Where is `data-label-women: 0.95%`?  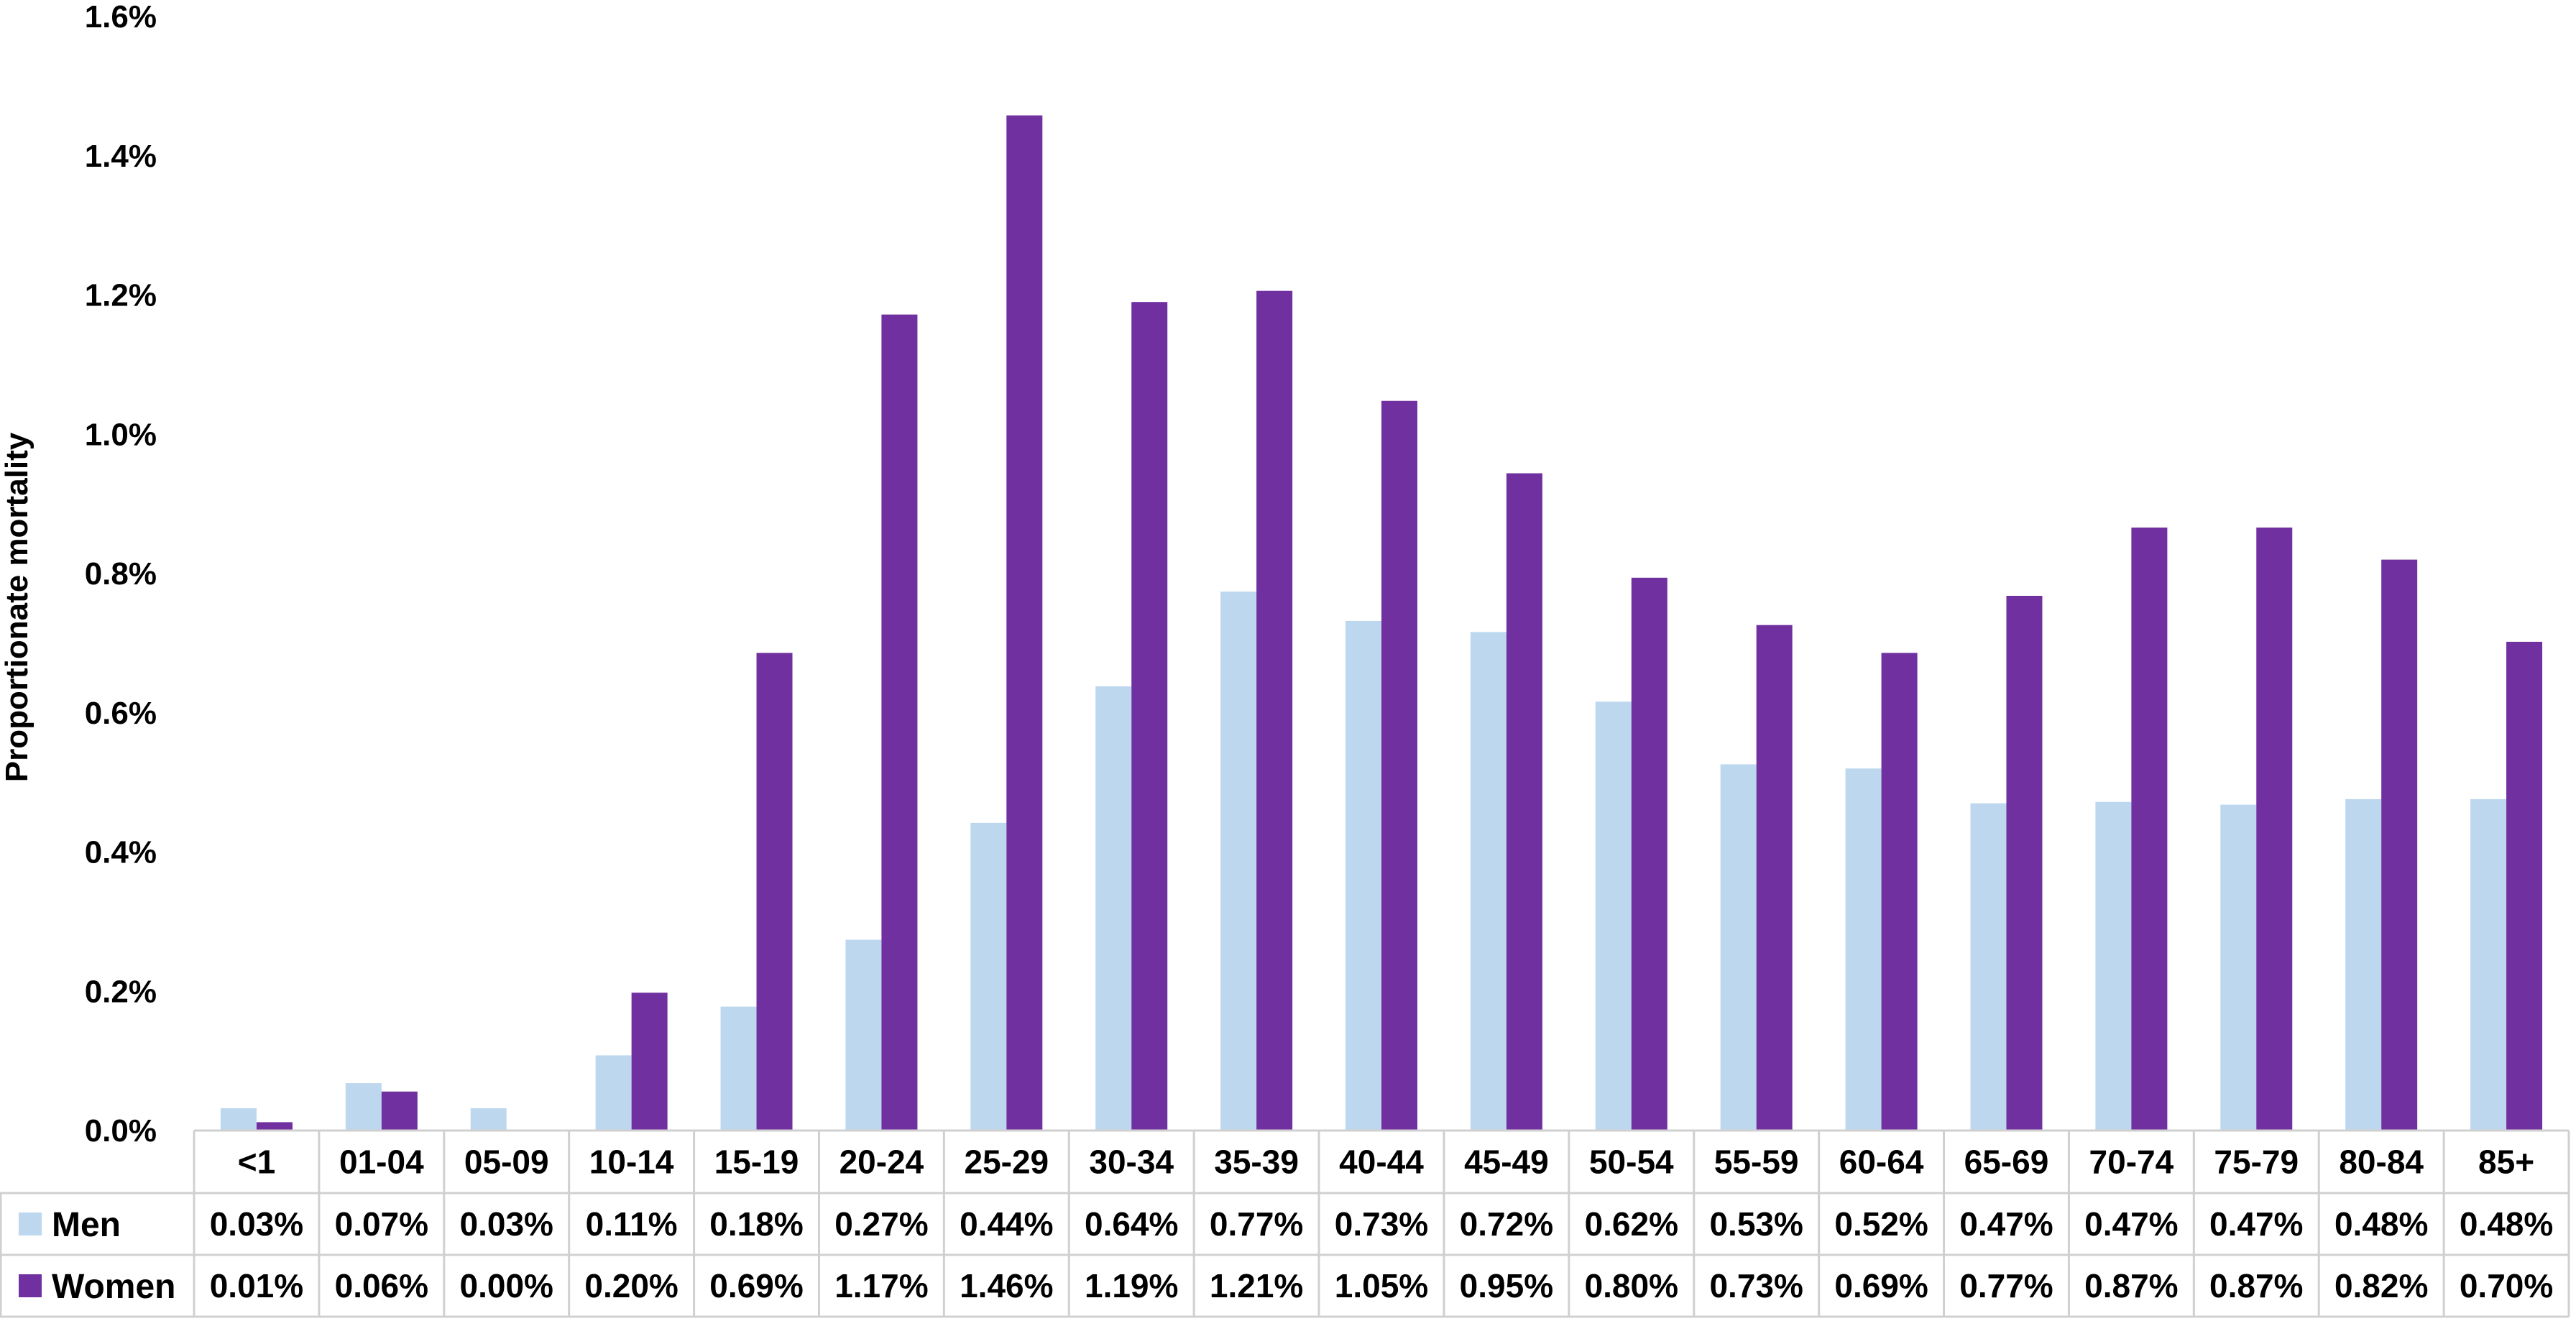
data-label-women: 0.95% is located at coordinates (1506, 1285).